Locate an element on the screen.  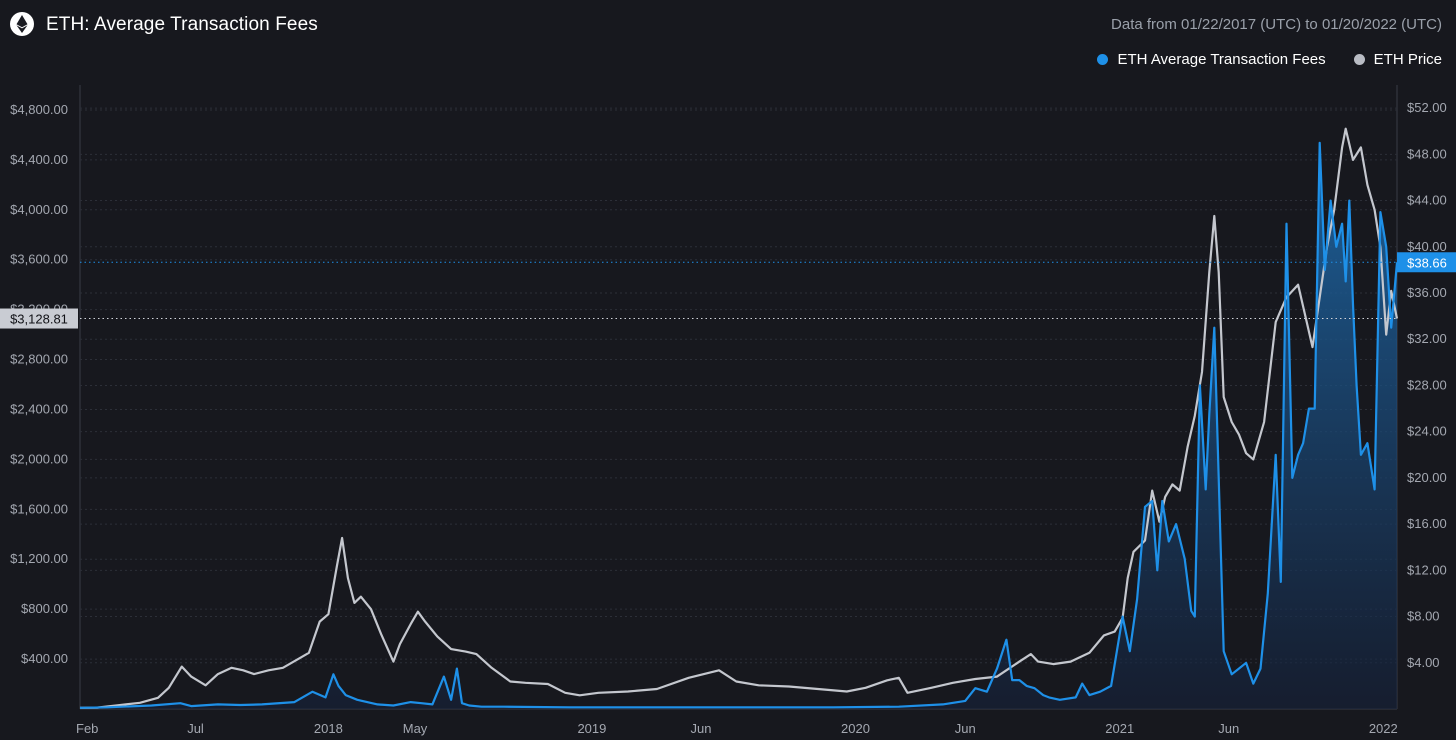
x-tick-label: 2018 is located at coordinates (328, 728).